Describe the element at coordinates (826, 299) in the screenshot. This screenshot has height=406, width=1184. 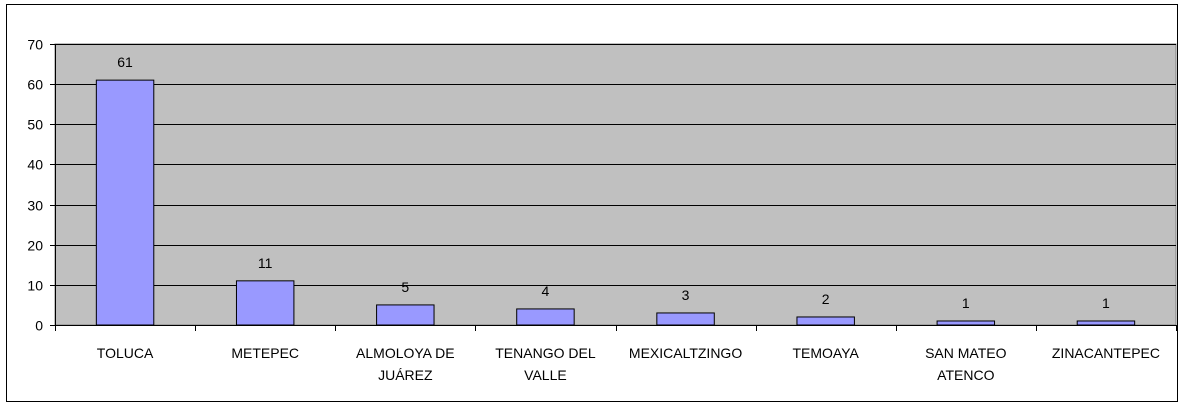
I see `data-label: 2` at that location.